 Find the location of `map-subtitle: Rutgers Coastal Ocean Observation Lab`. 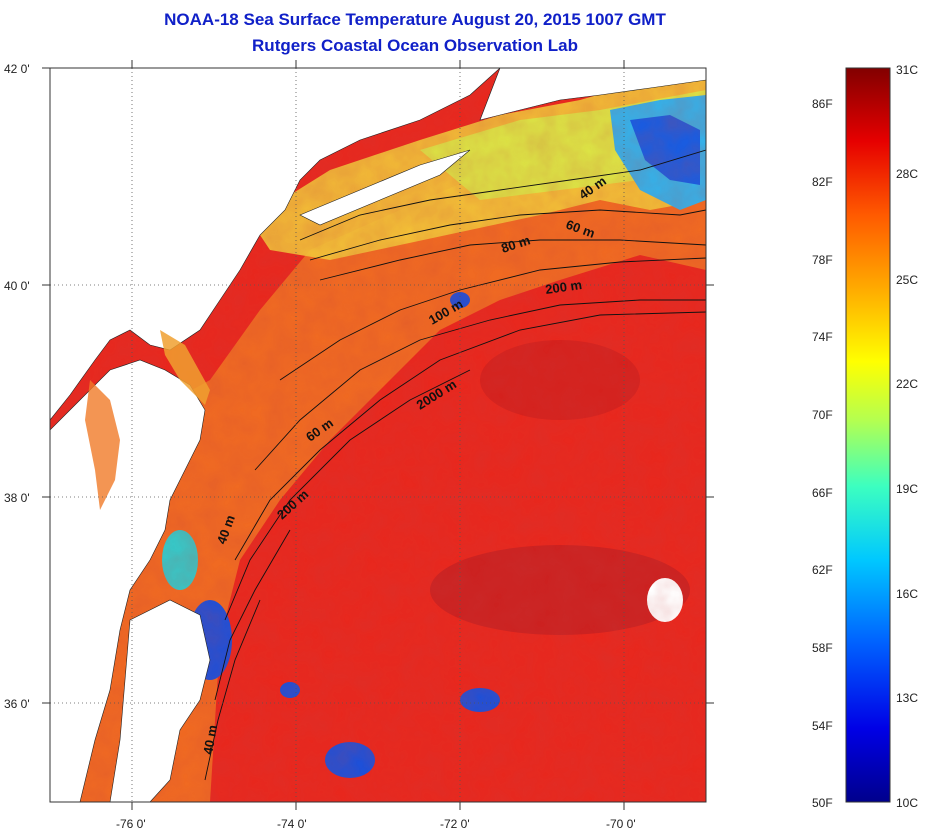

map-subtitle: Rutgers Coastal Ocean Observation Lab is located at coordinates (415, 45).